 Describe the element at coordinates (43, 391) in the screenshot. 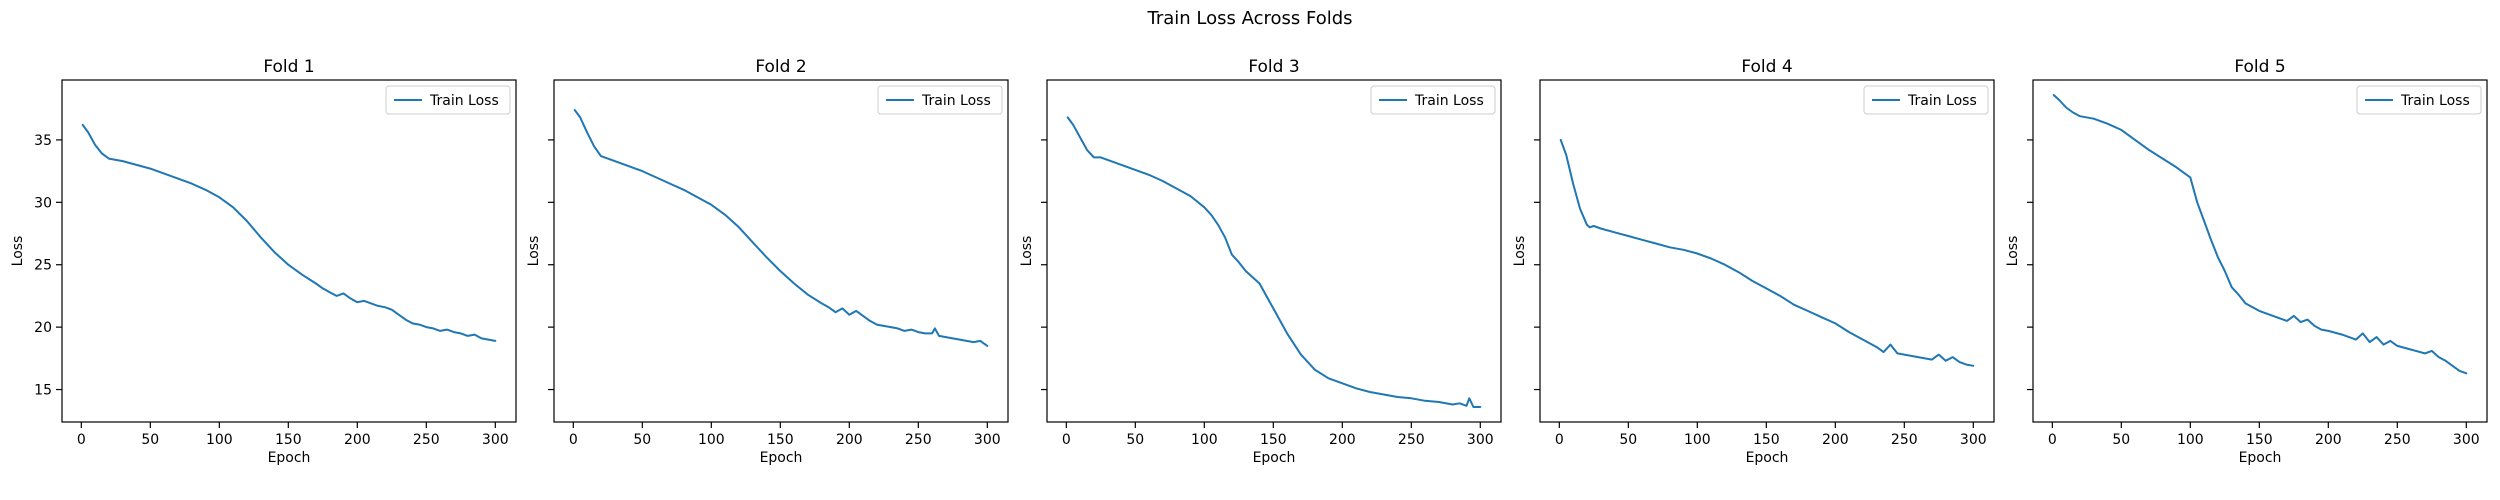

I see `y-tick-label: 15` at that location.